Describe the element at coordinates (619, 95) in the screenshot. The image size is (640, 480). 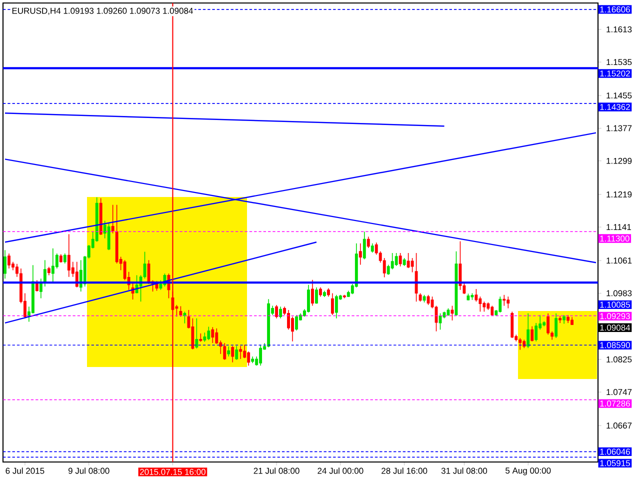
I see `y-tick-label: 1.1455` at that location.